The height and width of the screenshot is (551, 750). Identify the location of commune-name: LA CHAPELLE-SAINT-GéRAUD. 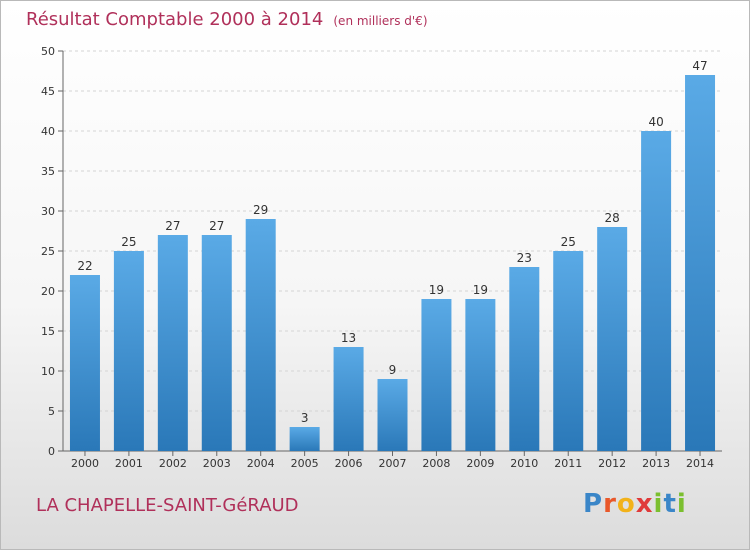
(167, 505).